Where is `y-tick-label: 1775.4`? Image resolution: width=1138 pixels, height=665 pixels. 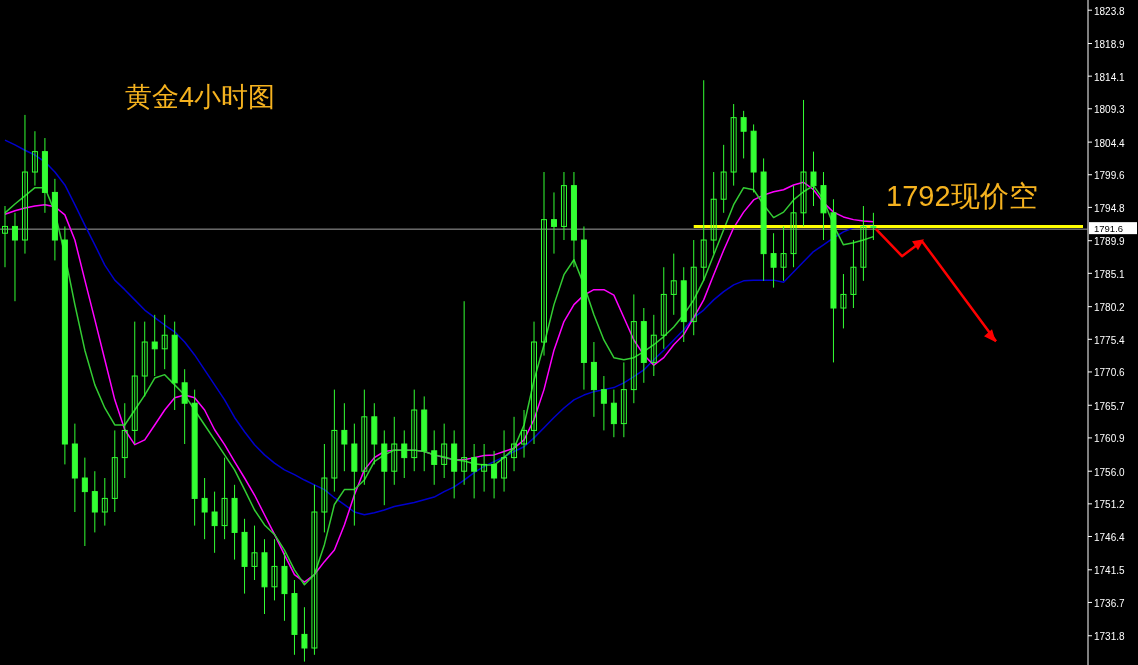
y-tick-label: 1775.4 is located at coordinates (1110, 340).